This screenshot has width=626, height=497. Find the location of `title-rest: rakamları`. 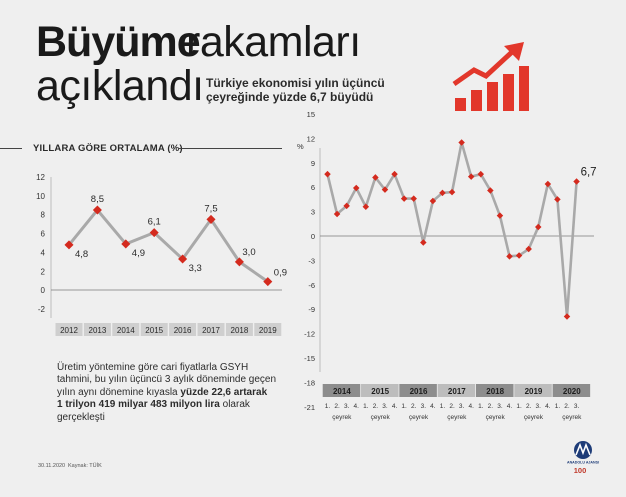

title-rest: rakamları is located at coordinates (273, 42).